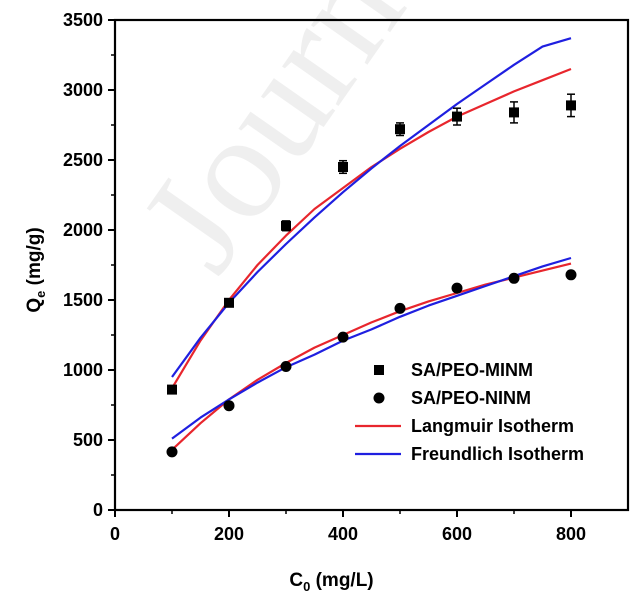  I want to click on y-axis-title-main: Q, so click(34, 305).